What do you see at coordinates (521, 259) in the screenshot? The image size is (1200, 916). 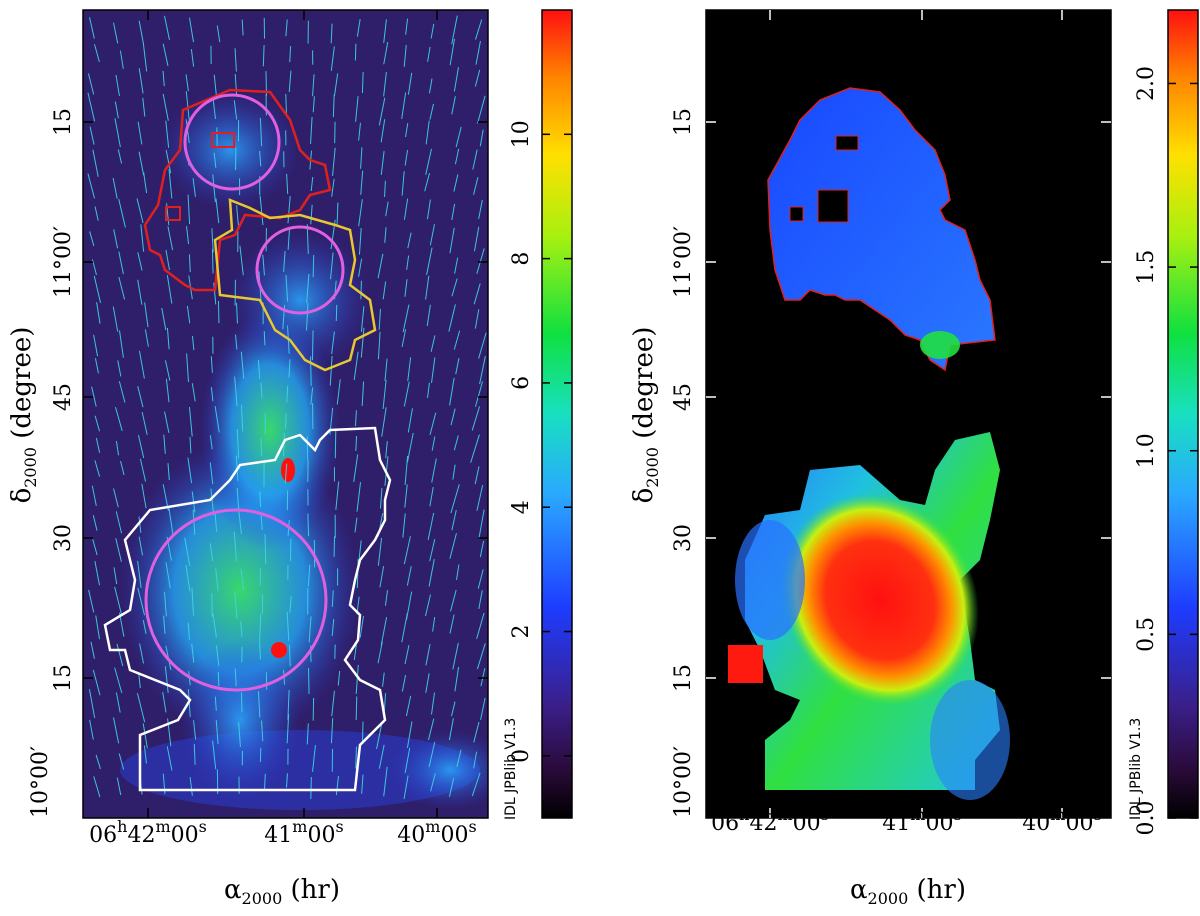 I see `colorbar-tick-label: 8` at bounding box center [521, 259].